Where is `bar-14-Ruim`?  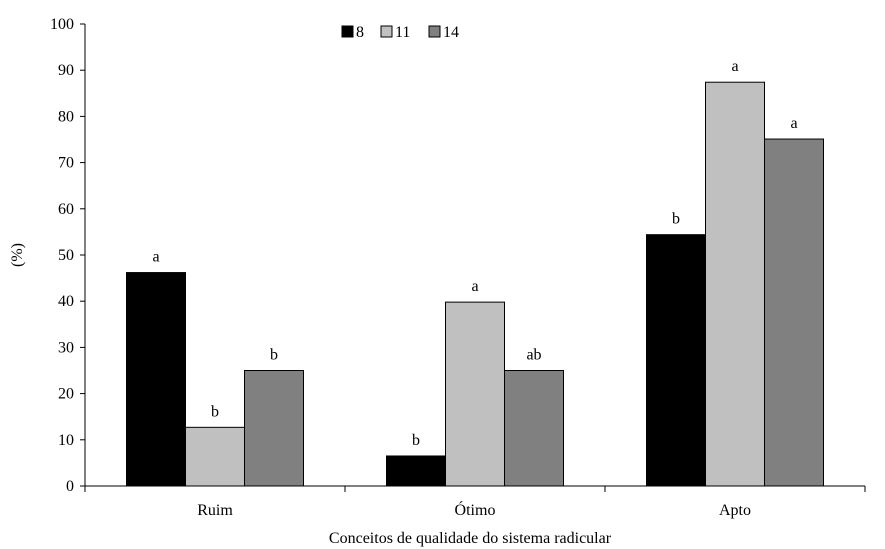 bar-14-Ruim is located at coordinates (274, 428).